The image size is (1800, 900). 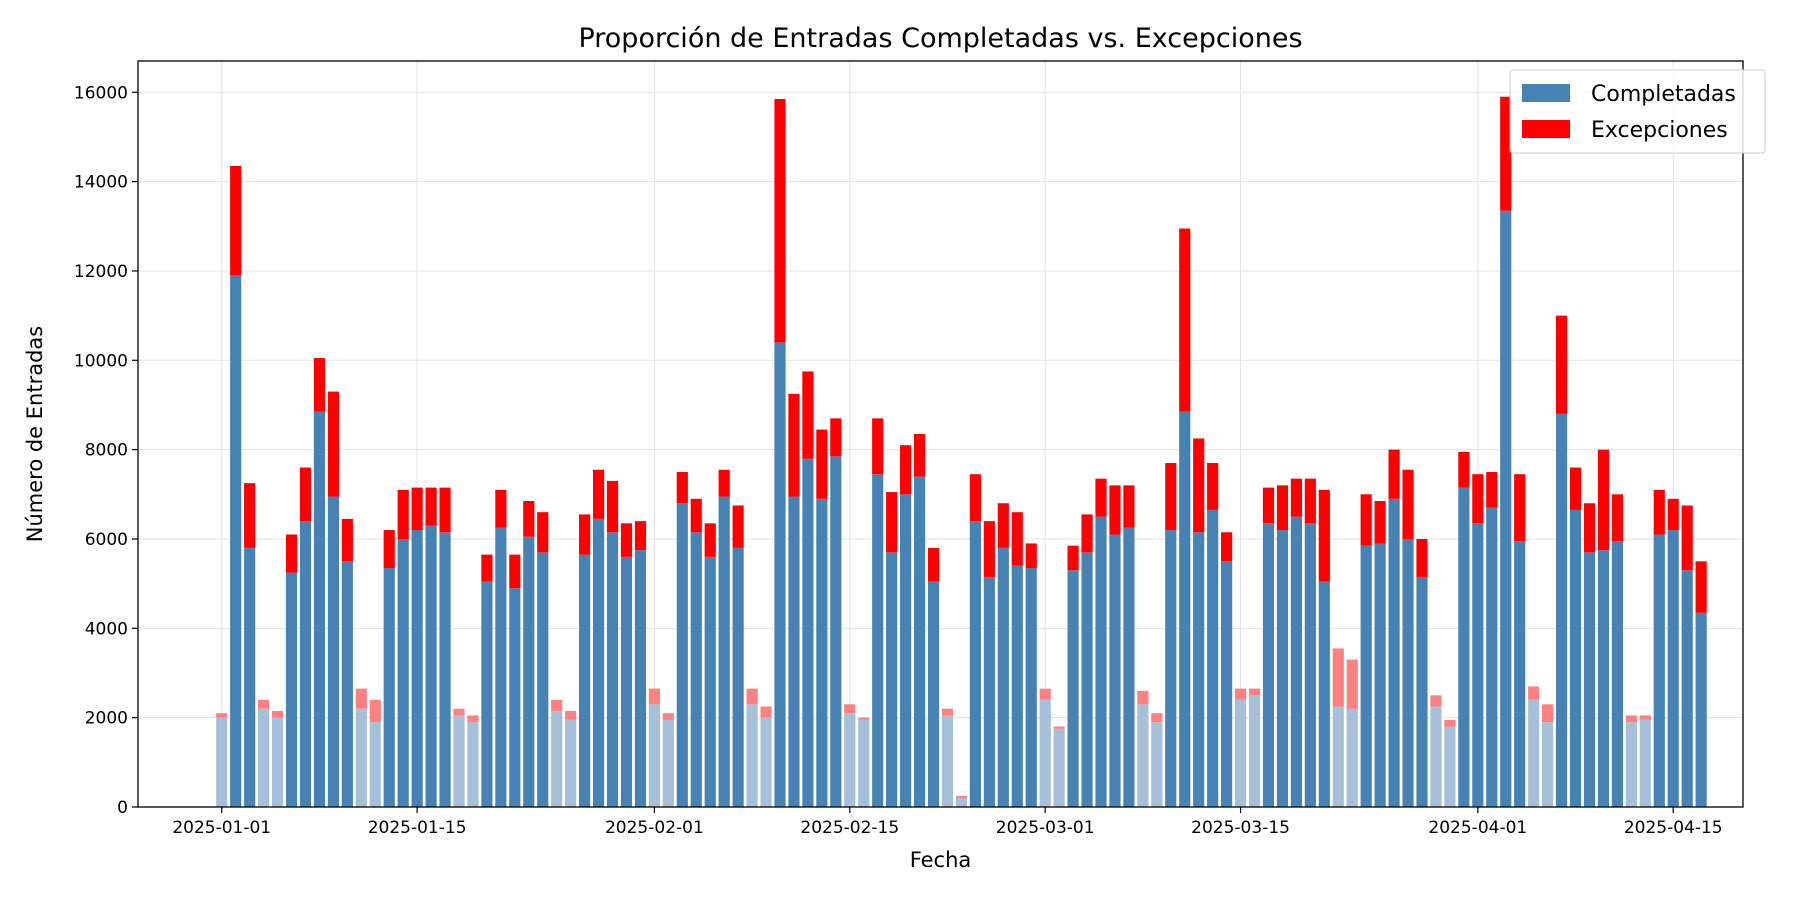 I want to click on y-axis-ticks: 0 2000 4000 6000 8000 10000 12000 14000 16000, so click(x=106, y=450).